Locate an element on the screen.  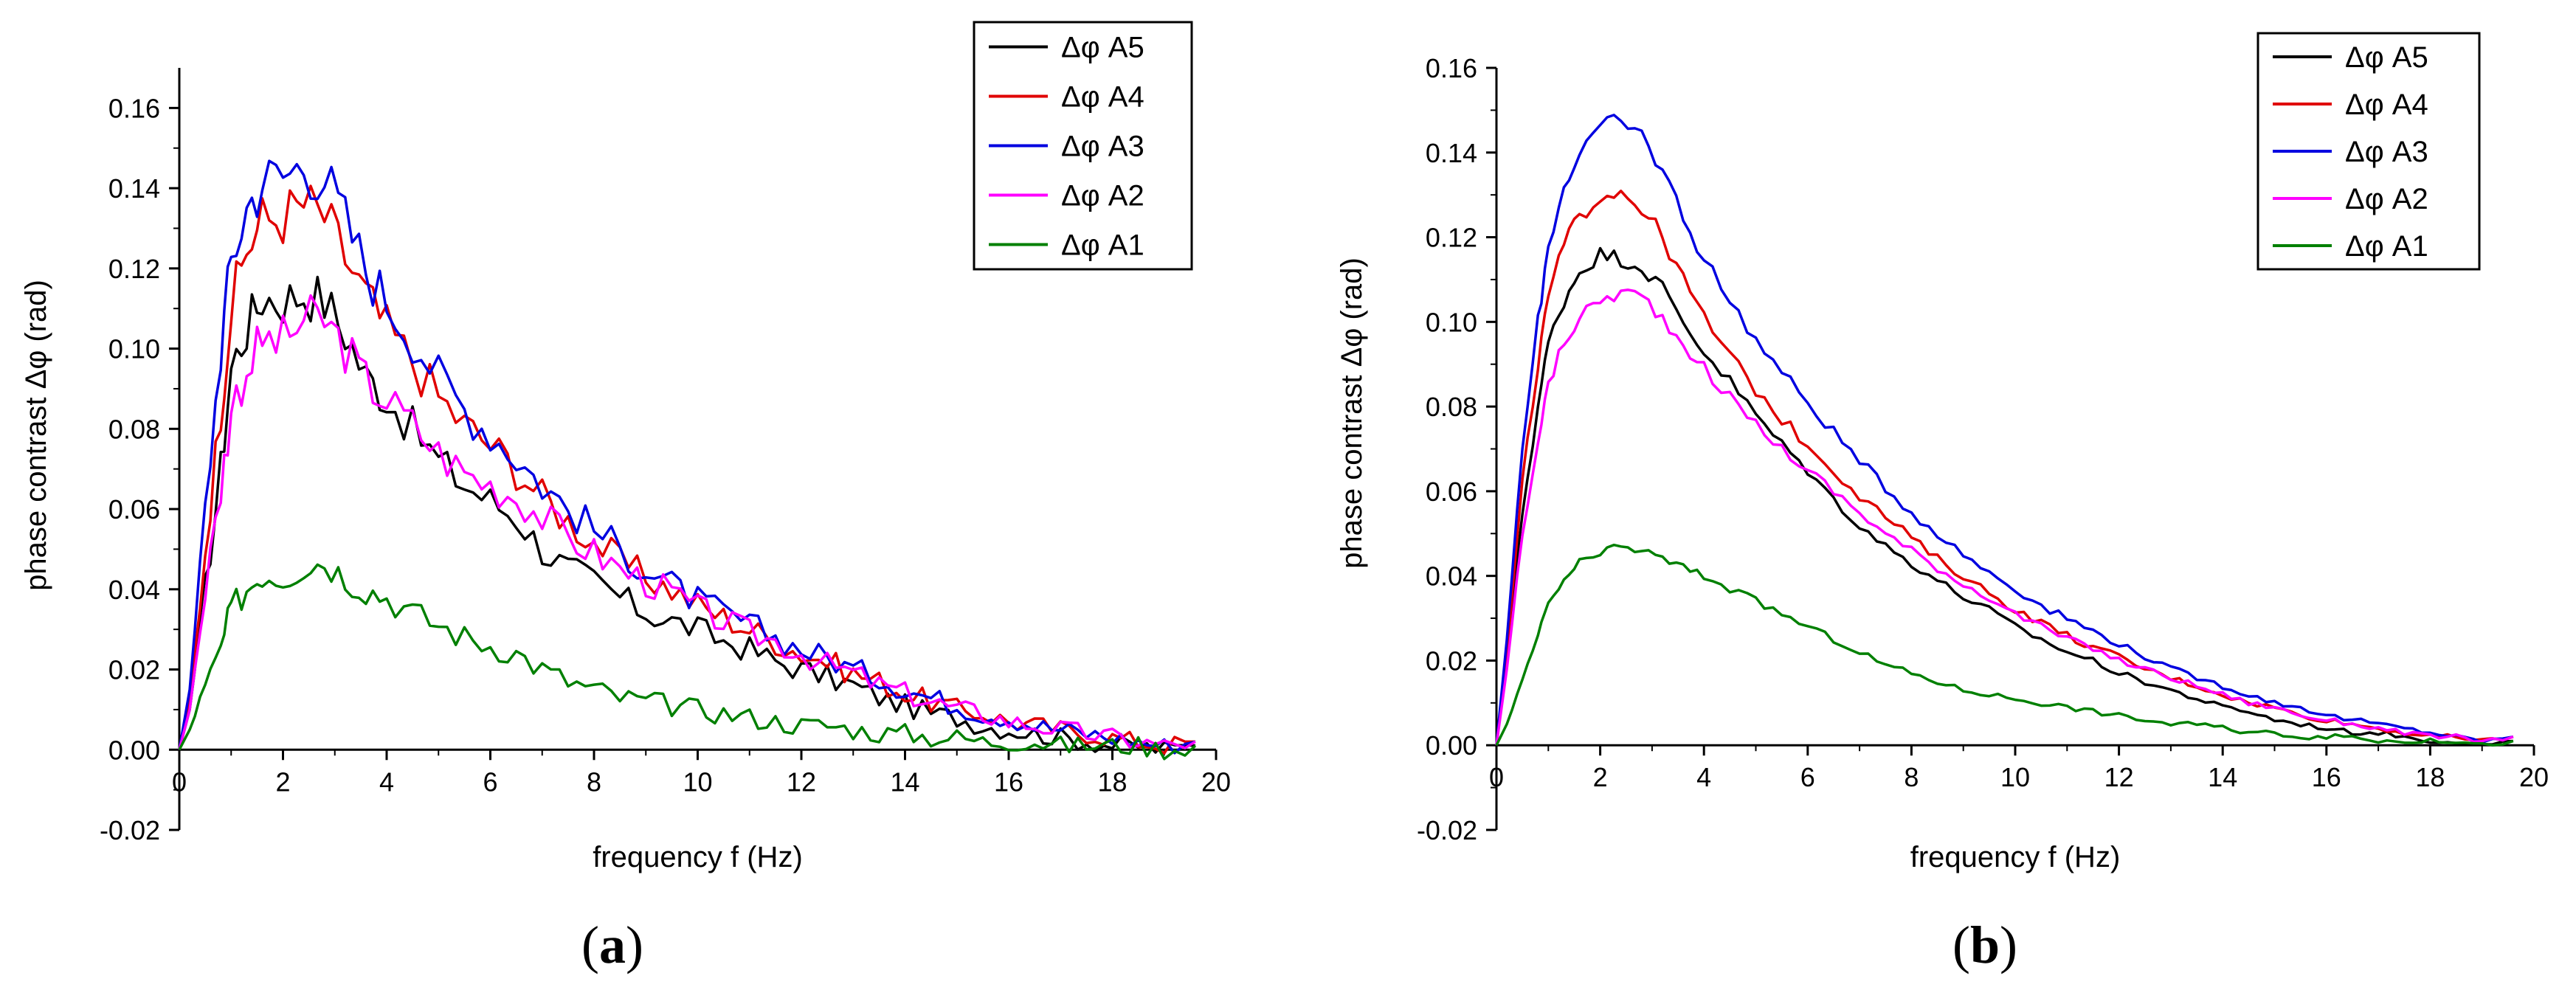
panel-label: (a) is located at coordinates (612, 945).